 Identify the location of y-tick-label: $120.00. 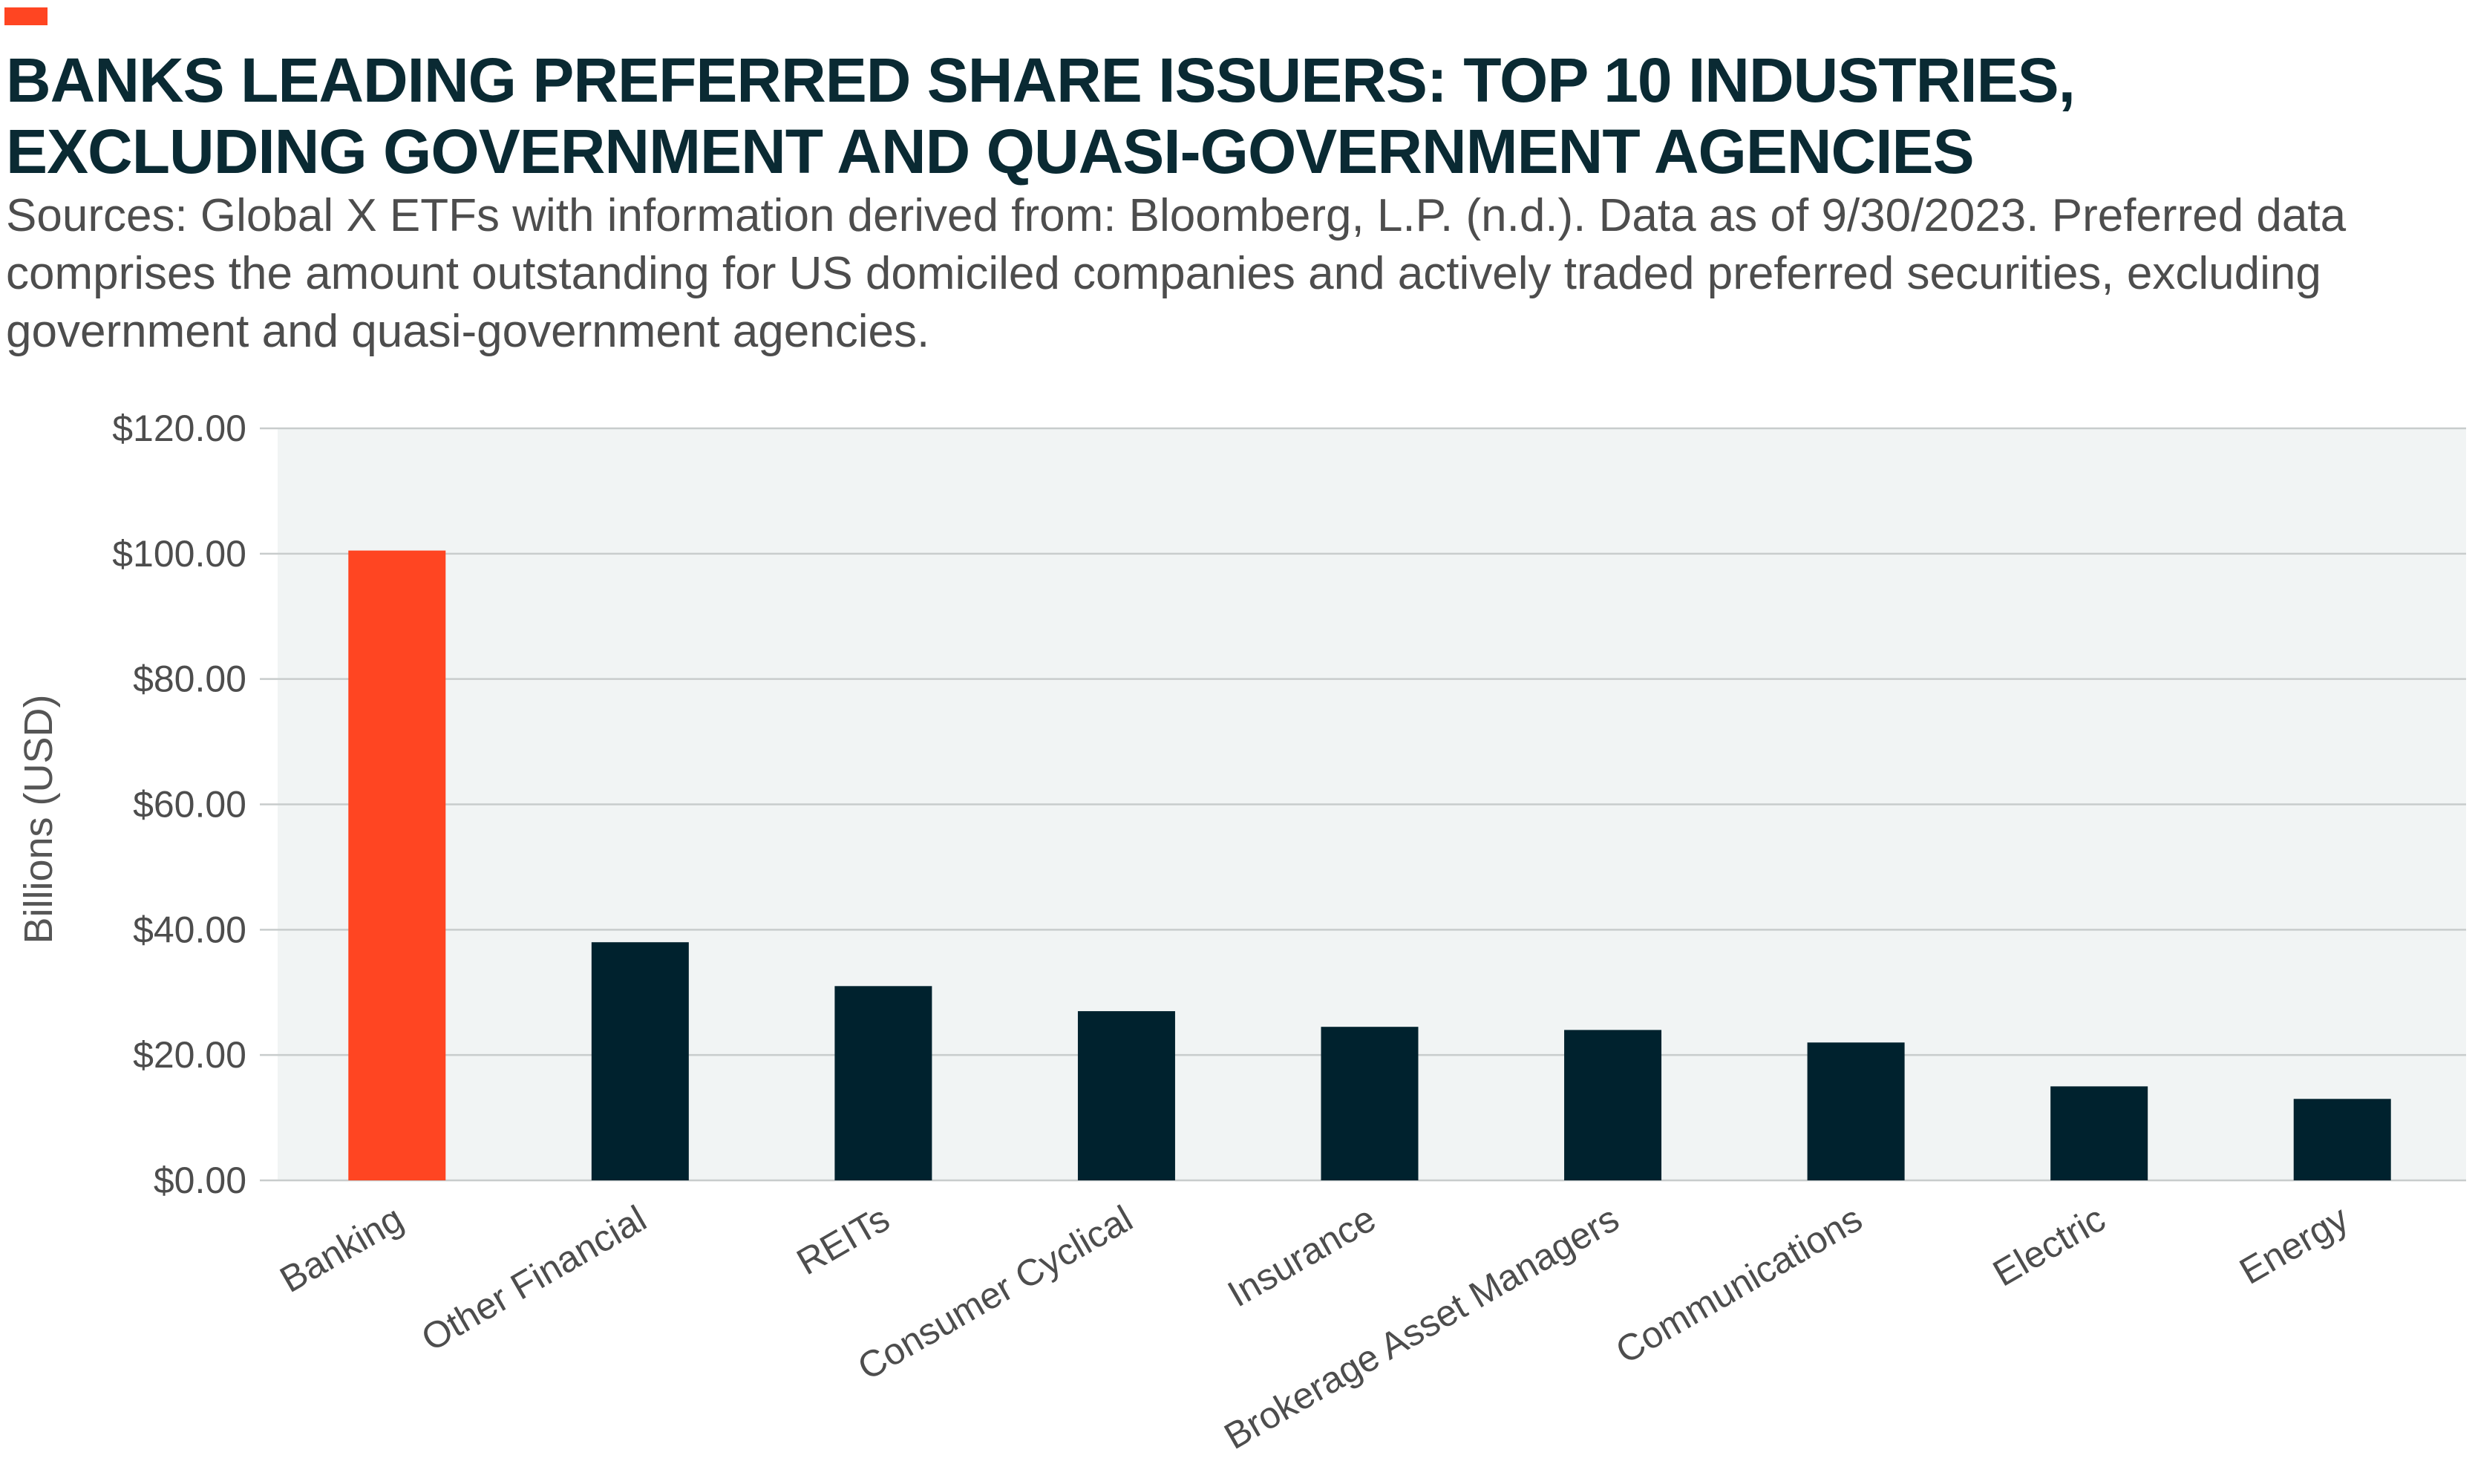
(179, 428).